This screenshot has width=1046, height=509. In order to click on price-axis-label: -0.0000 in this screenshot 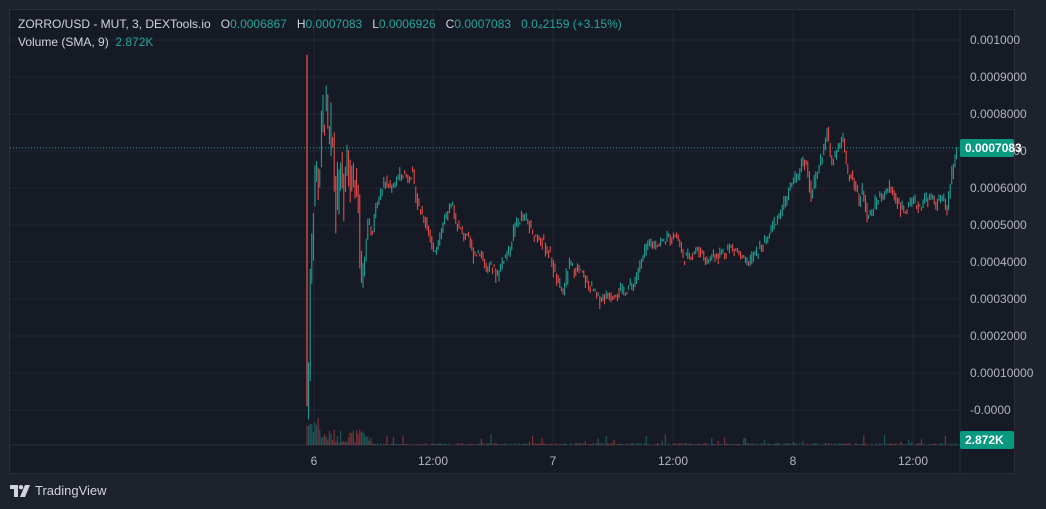, I will do `click(990, 410)`.